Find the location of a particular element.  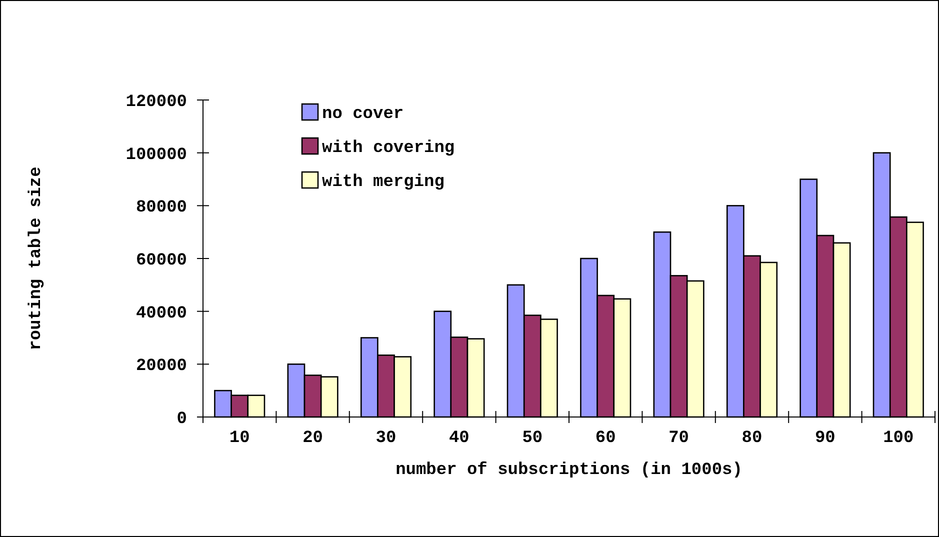

y-tick-label: 100000 is located at coordinates (156, 155).